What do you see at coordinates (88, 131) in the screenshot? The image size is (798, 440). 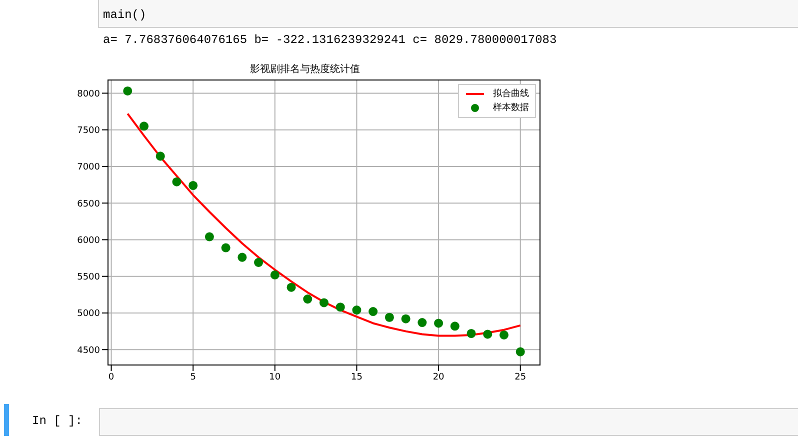 I see `y-tick-label: 7500` at bounding box center [88, 131].